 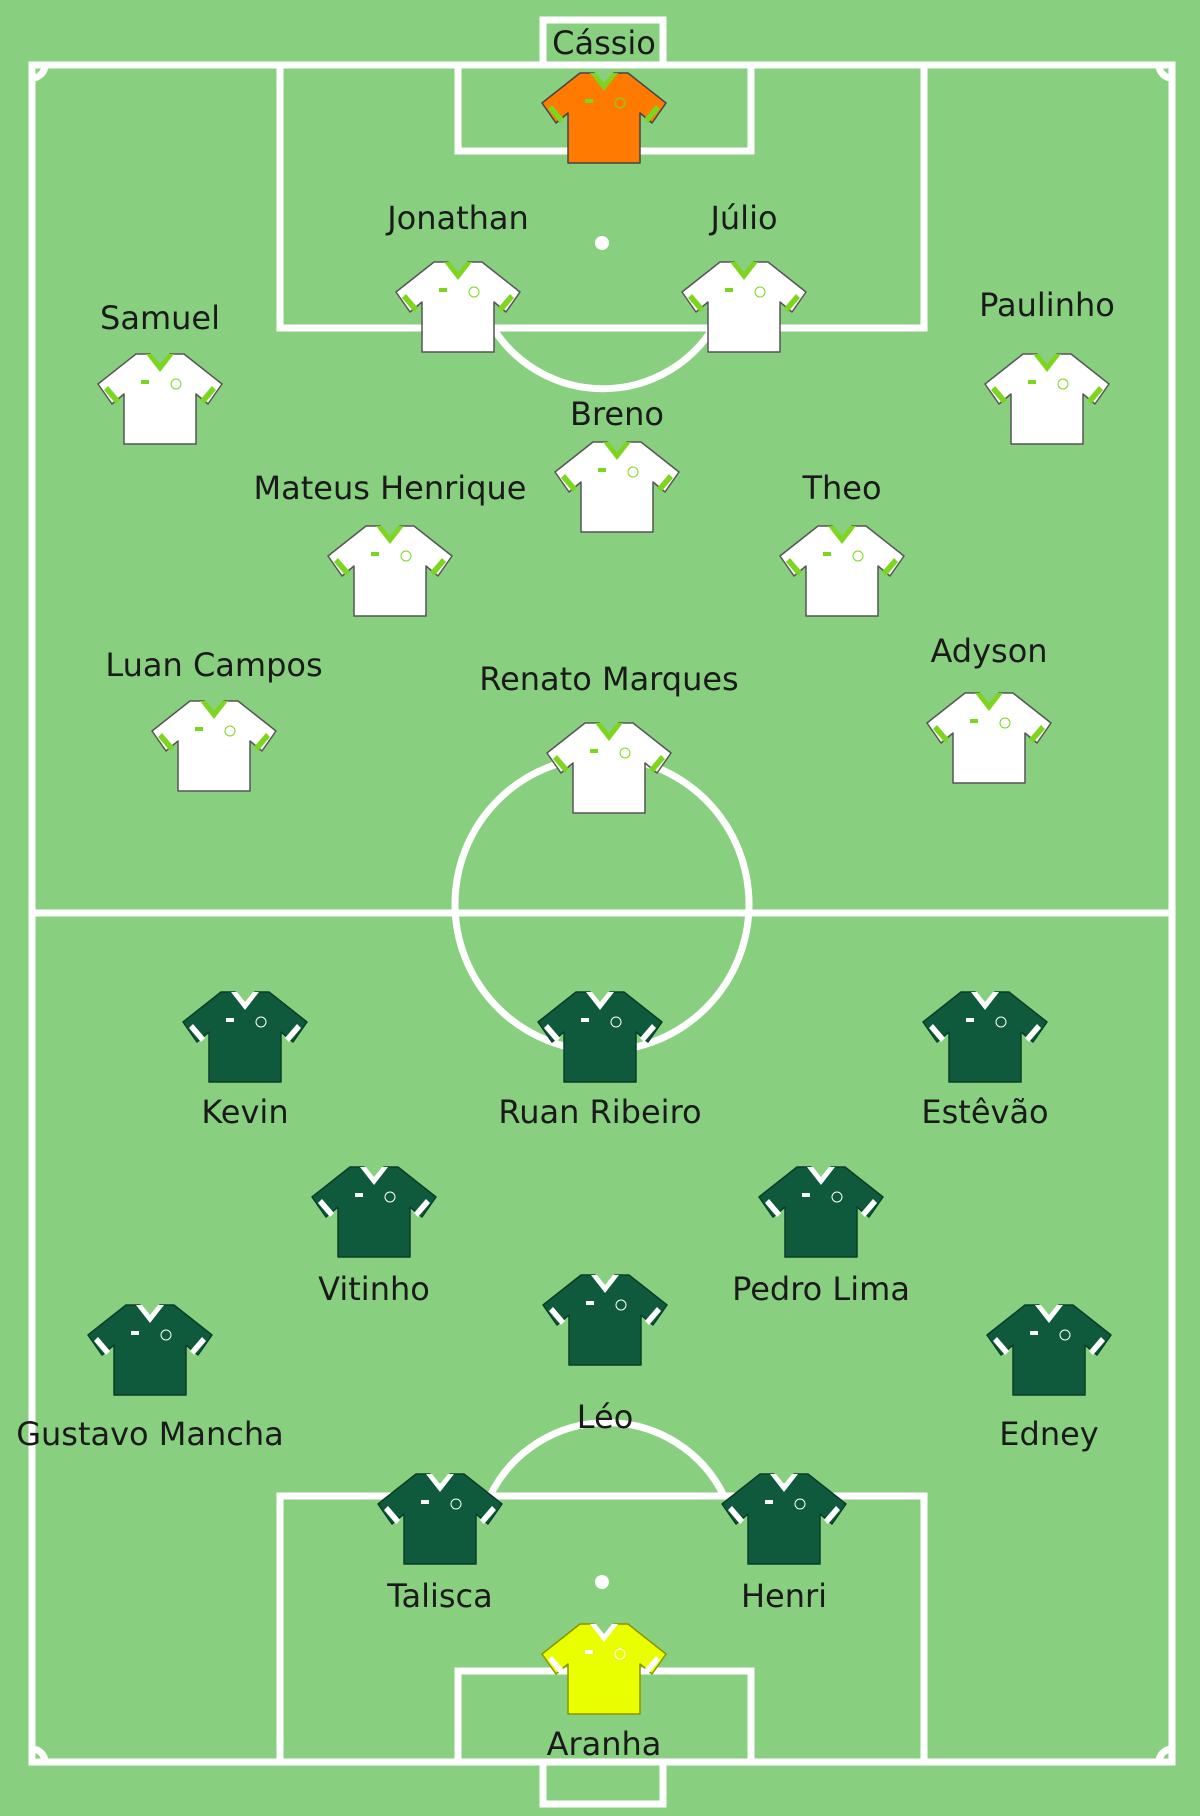 What do you see at coordinates (609, 679) in the screenshot?
I see `player-name: Renato Marques` at bounding box center [609, 679].